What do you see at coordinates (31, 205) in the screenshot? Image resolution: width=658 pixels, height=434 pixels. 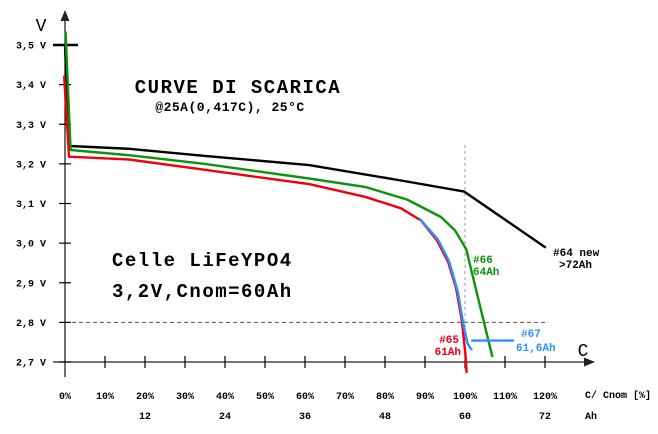 I see `y-tick-label: 3,1 V` at bounding box center [31, 205].